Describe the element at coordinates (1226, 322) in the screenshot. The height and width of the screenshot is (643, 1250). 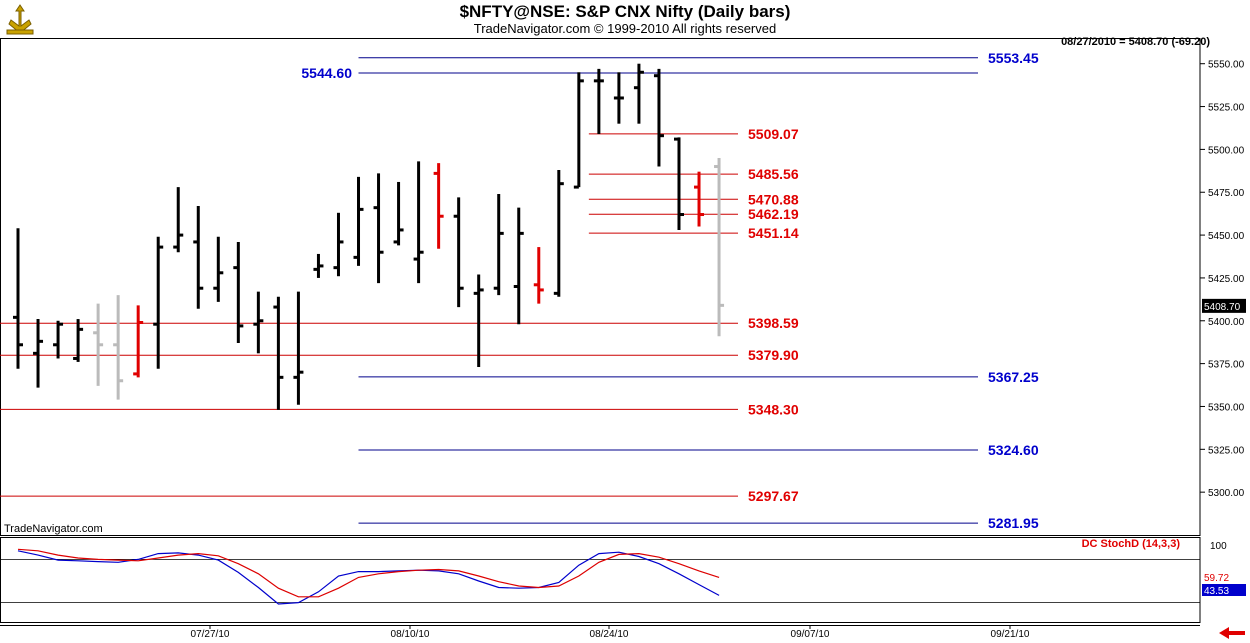
I see `y-tick-label: 5400.00` at that location.